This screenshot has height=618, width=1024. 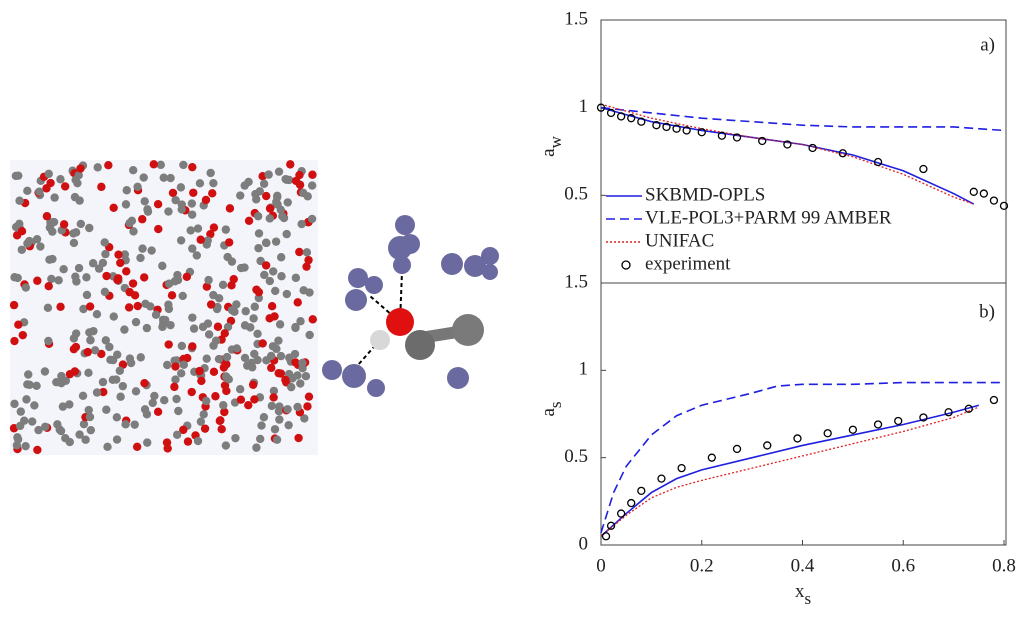 I want to click on x-tick-label: 0.8, so click(x=1004, y=565).